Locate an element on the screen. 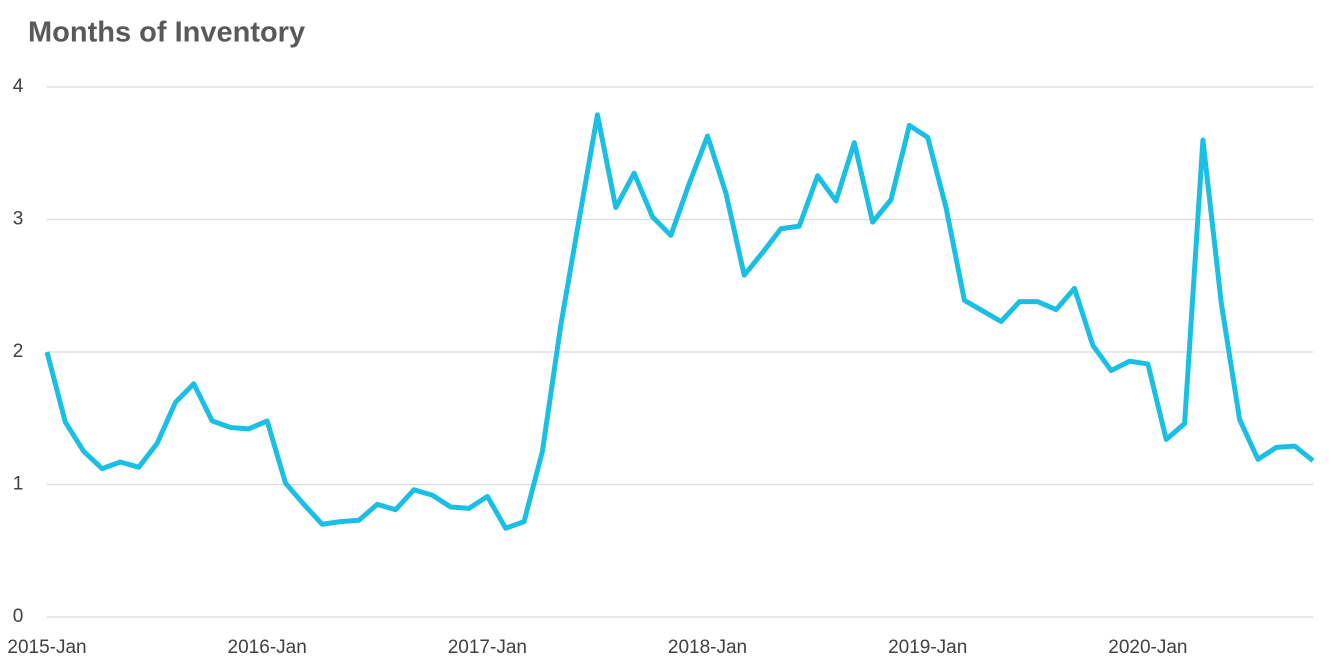 The height and width of the screenshot is (669, 1329). y-tick-label: 4 is located at coordinates (18, 86).